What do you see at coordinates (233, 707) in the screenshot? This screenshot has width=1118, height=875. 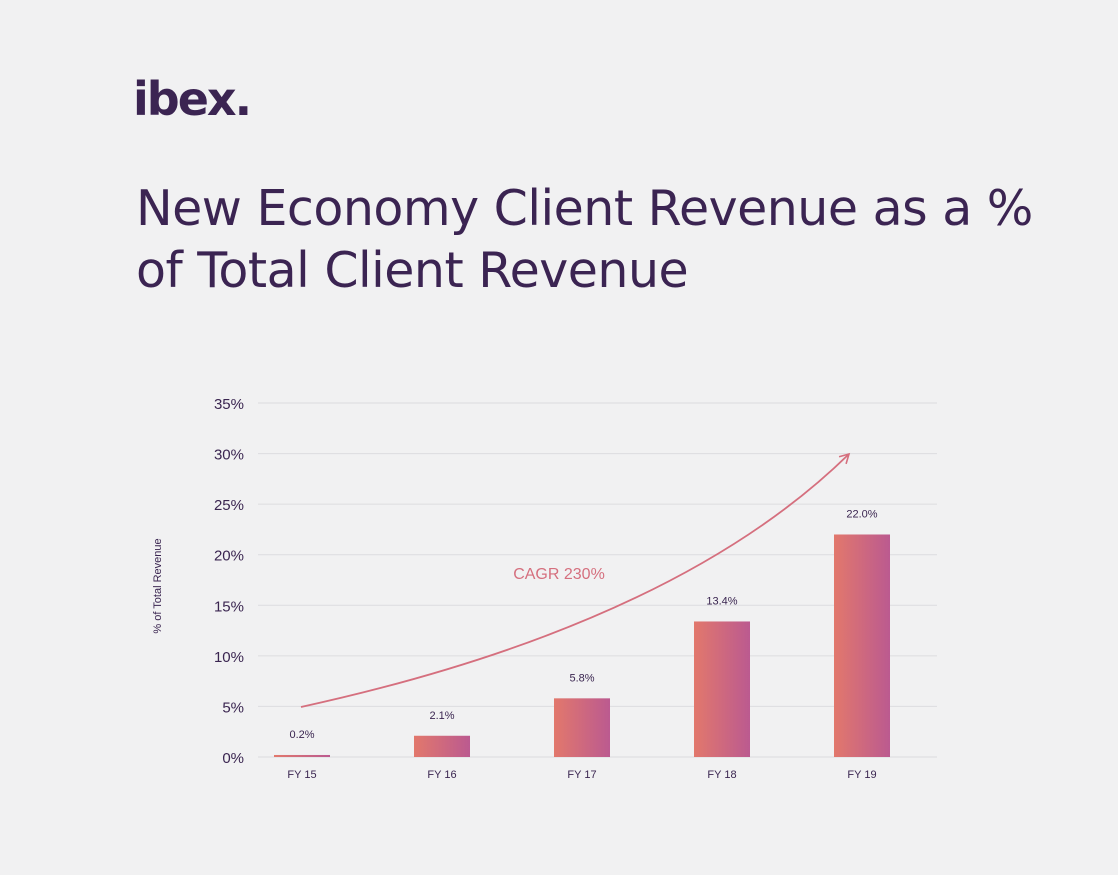 I see `y-tick-label: 5%` at bounding box center [233, 707].